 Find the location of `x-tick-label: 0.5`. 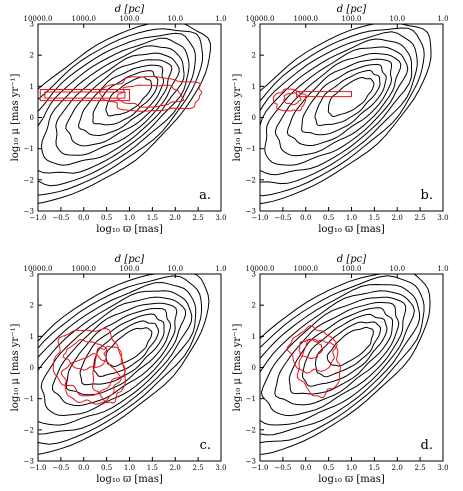

x-tick-label: 0.5 is located at coordinates (328, 218).